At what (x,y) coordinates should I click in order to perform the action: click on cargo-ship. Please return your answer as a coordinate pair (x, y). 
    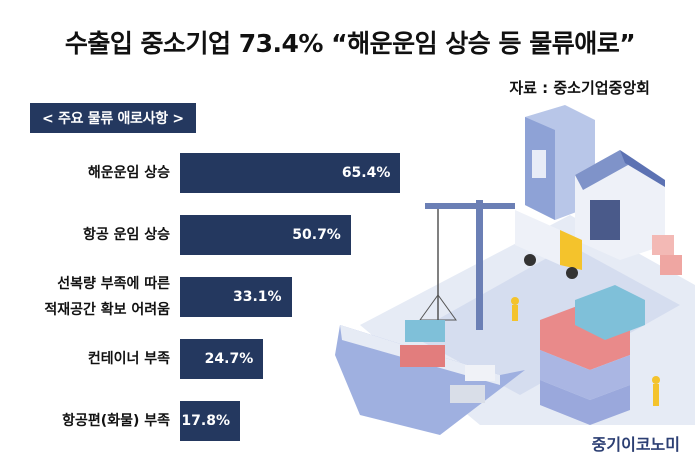
    Looking at the image, I should click on (430, 377).